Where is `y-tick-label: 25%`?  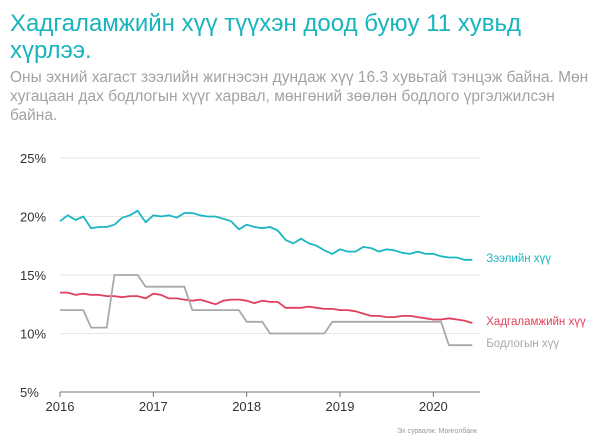 y-tick-label: 25% is located at coordinates (33, 158).